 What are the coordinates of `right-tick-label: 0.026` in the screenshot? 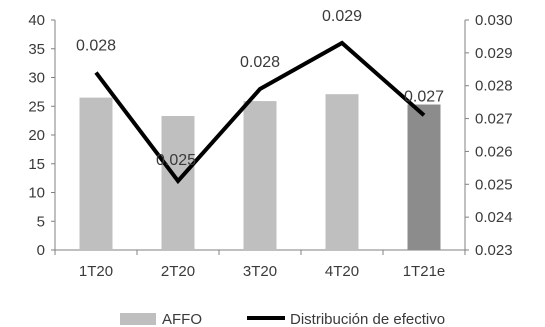 It's located at (494, 151).